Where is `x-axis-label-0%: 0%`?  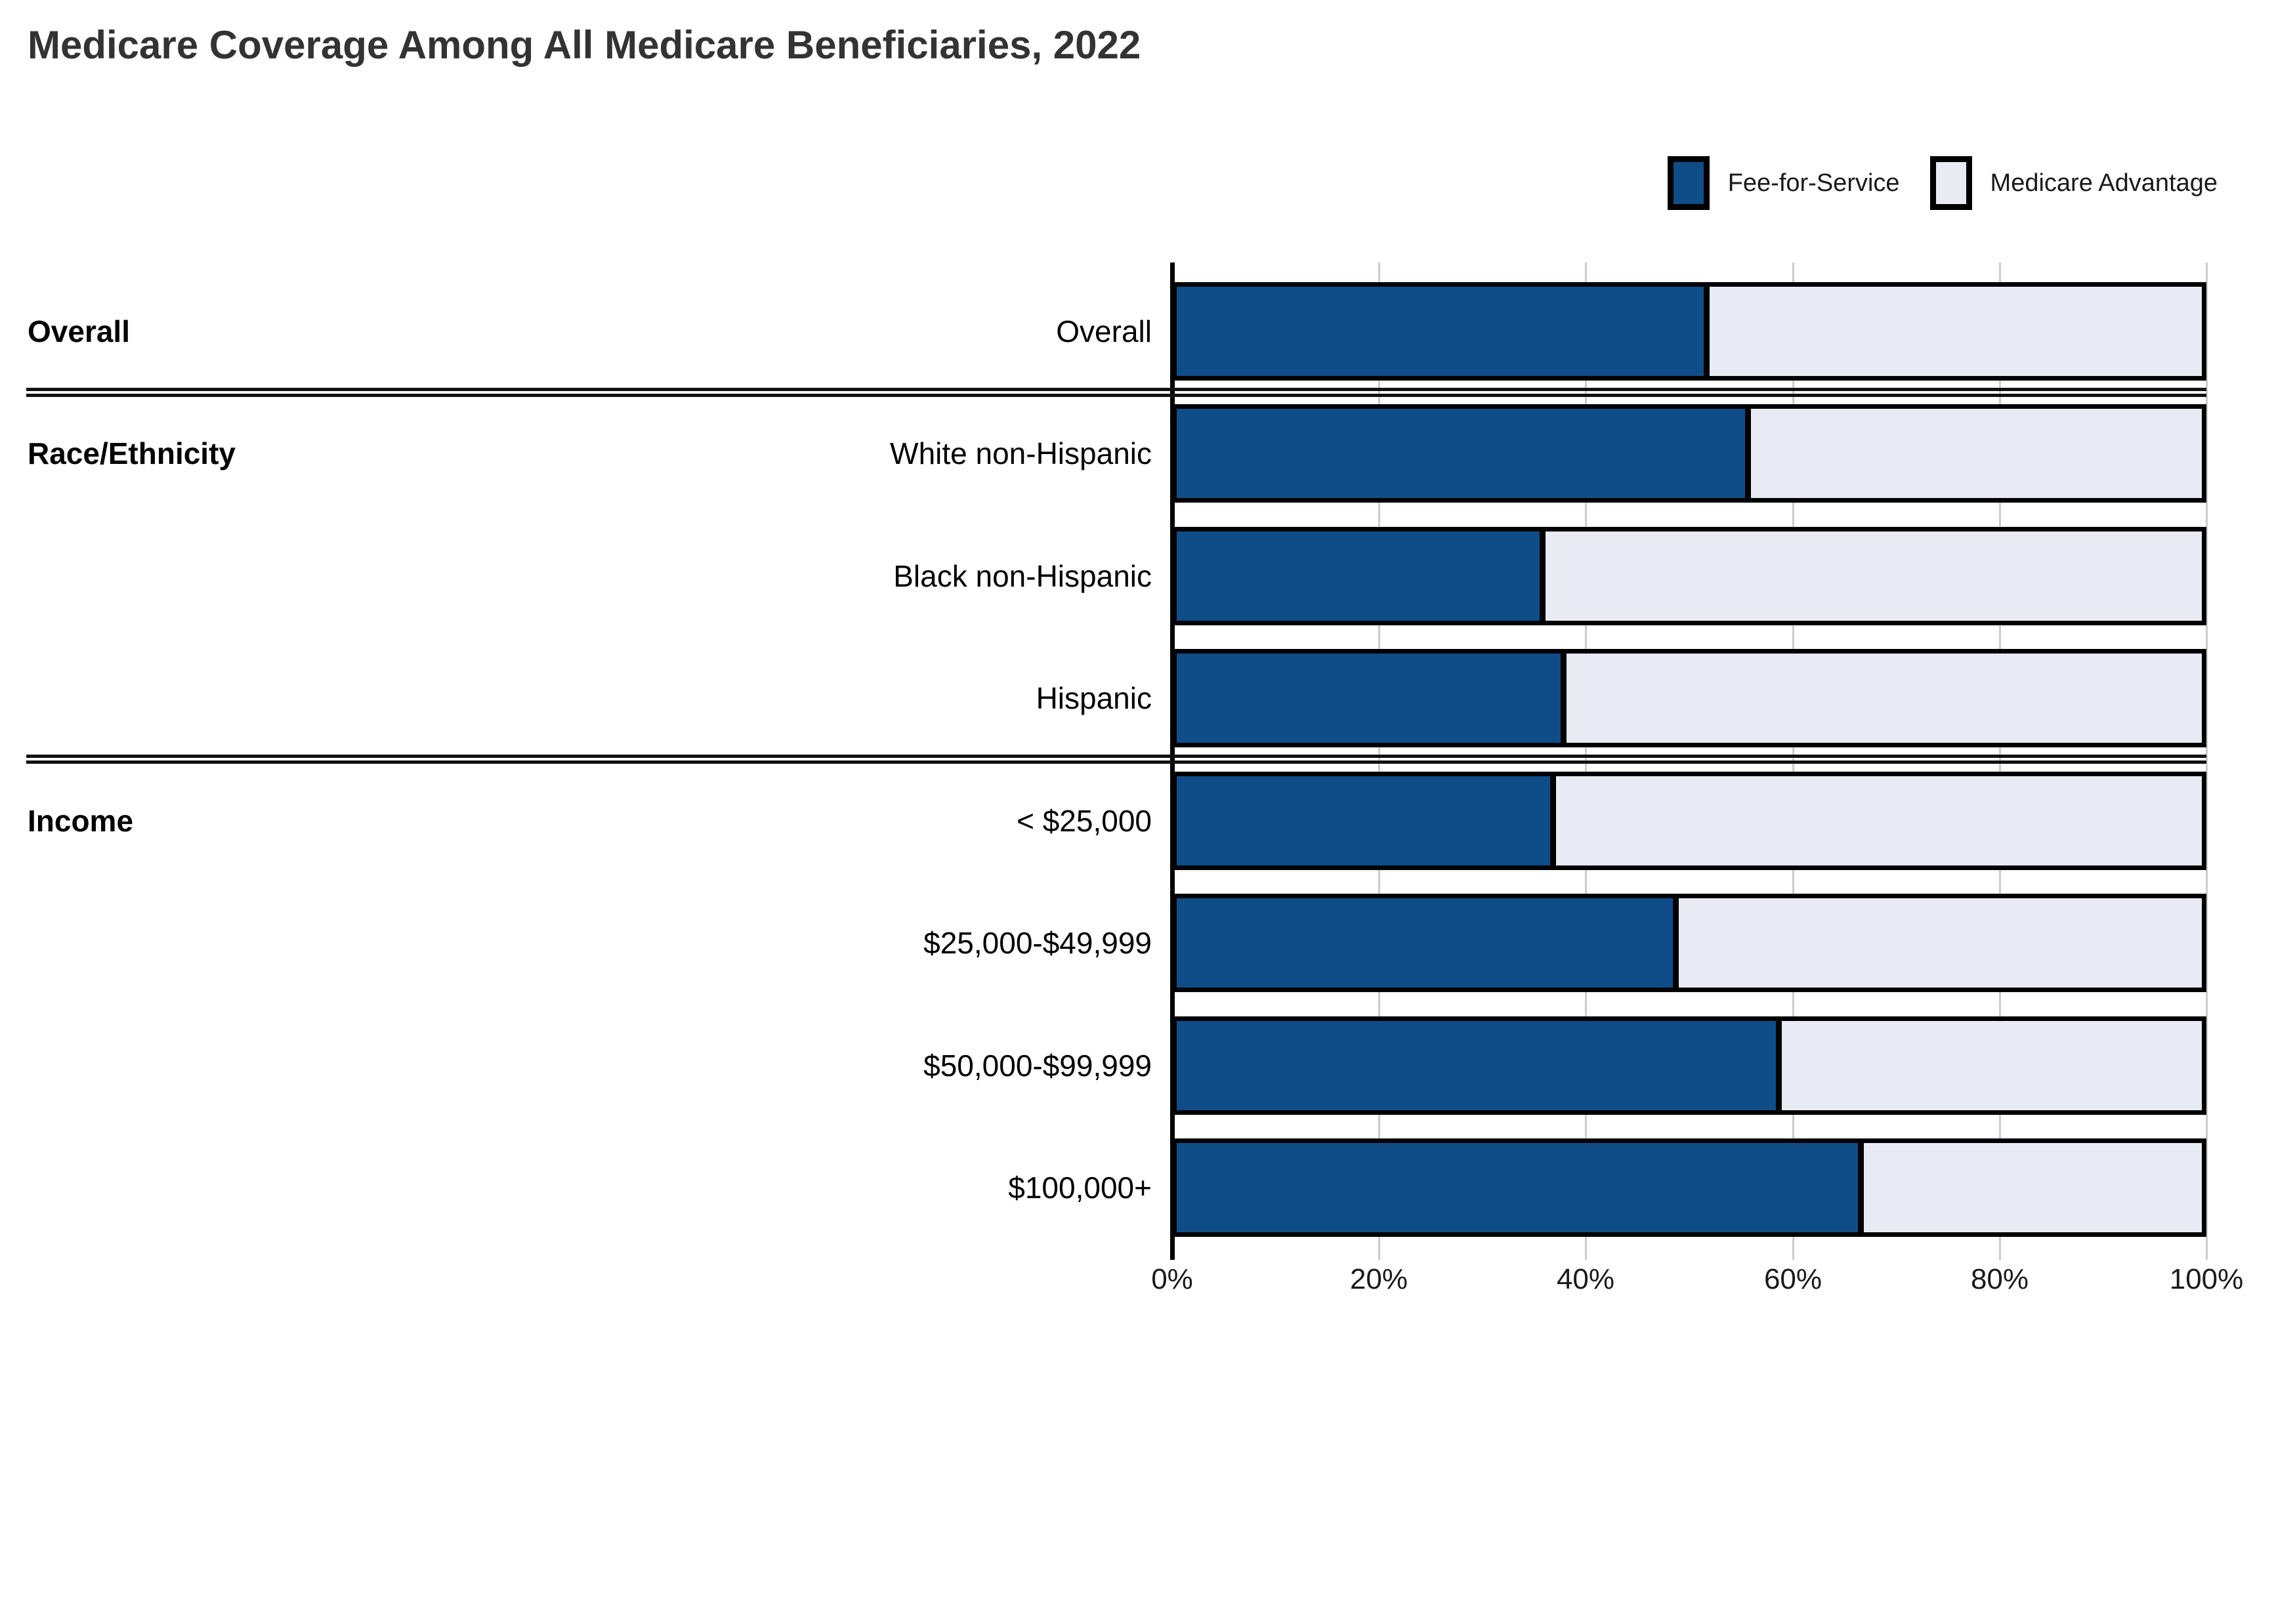 x-axis-label-0%: 0% is located at coordinates (1172, 1279).